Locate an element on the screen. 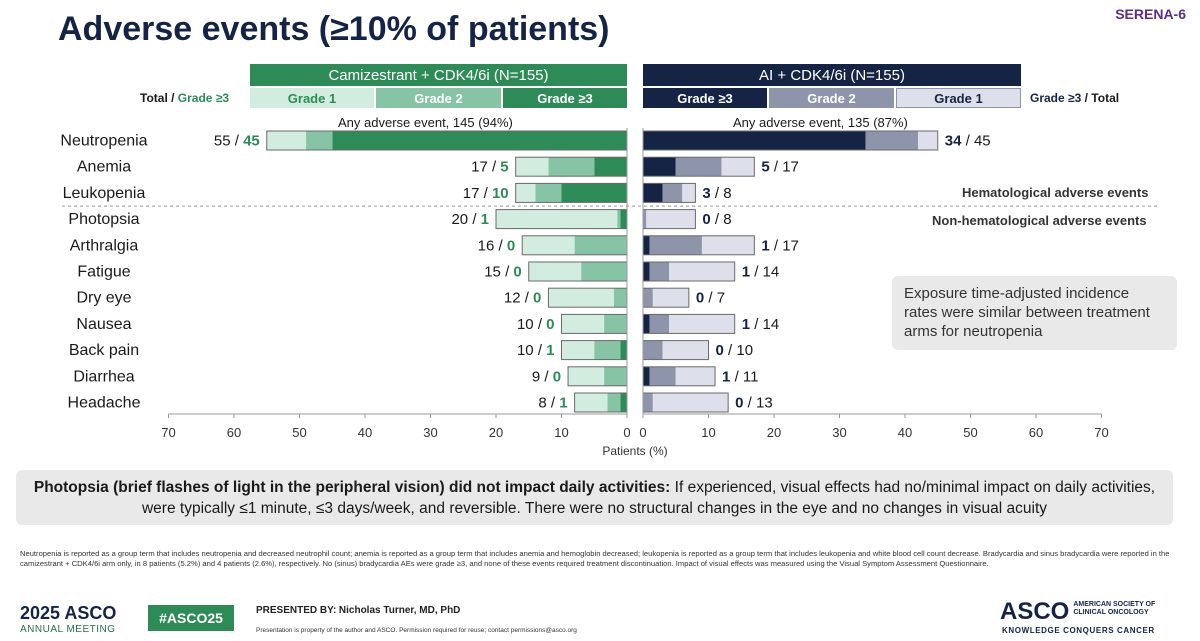 Image resolution: width=1200 pixels, height=641 pixels. legend-right-grade2: Grade 2 is located at coordinates (831, 98).